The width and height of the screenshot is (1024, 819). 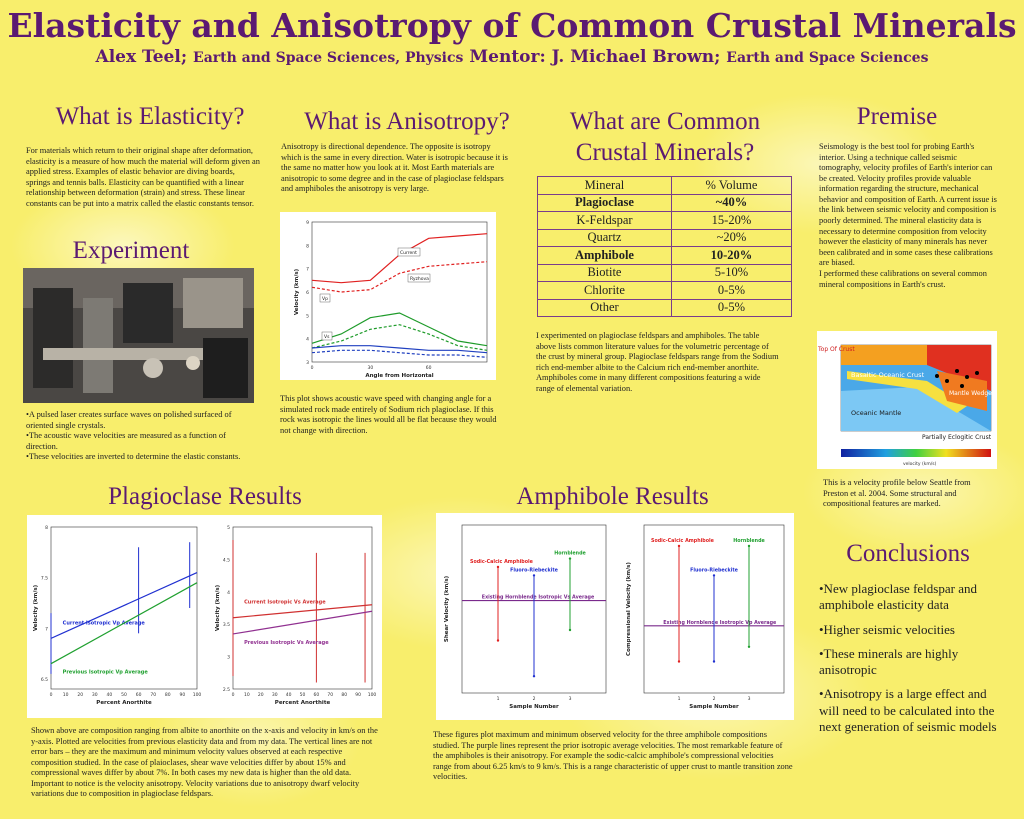 I want to click on experiment-heading: Experiment, so click(x=131, y=250).